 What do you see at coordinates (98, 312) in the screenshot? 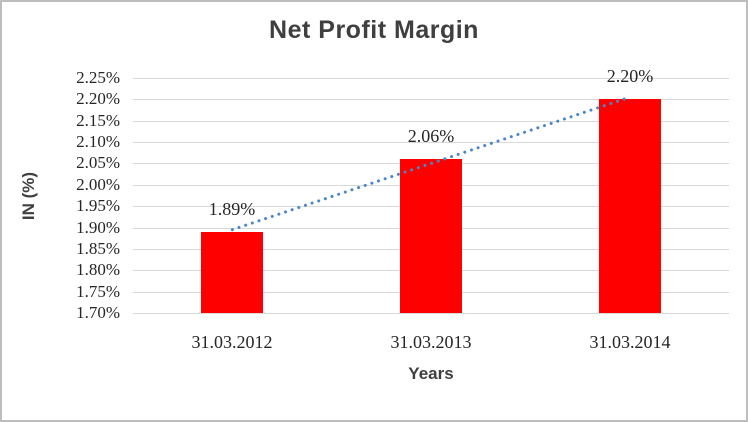
I see `y-tick-label: 1.70%` at bounding box center [98, 312].